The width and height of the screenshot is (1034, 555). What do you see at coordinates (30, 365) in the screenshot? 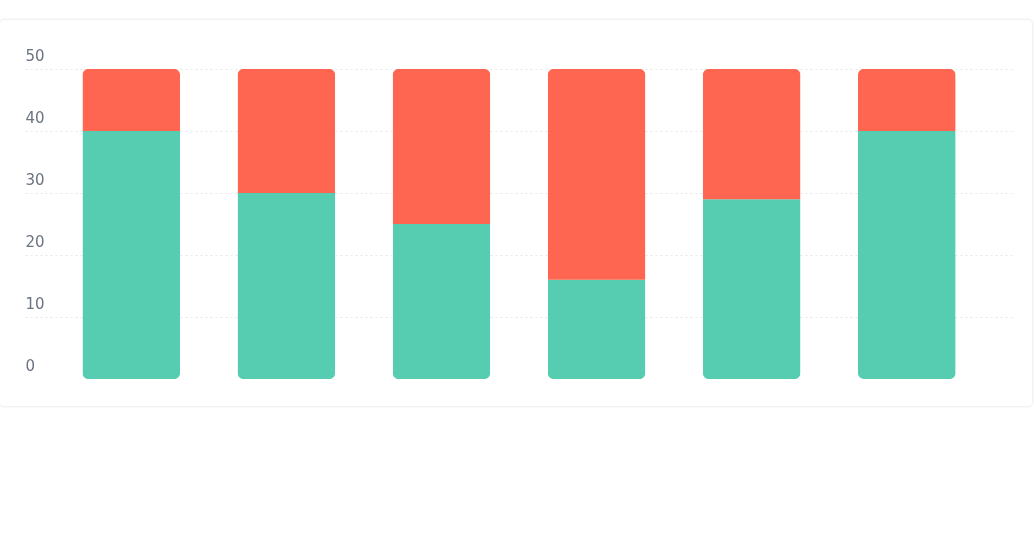
I see `y-tick-label: 0` at bounding box center [30, 365].